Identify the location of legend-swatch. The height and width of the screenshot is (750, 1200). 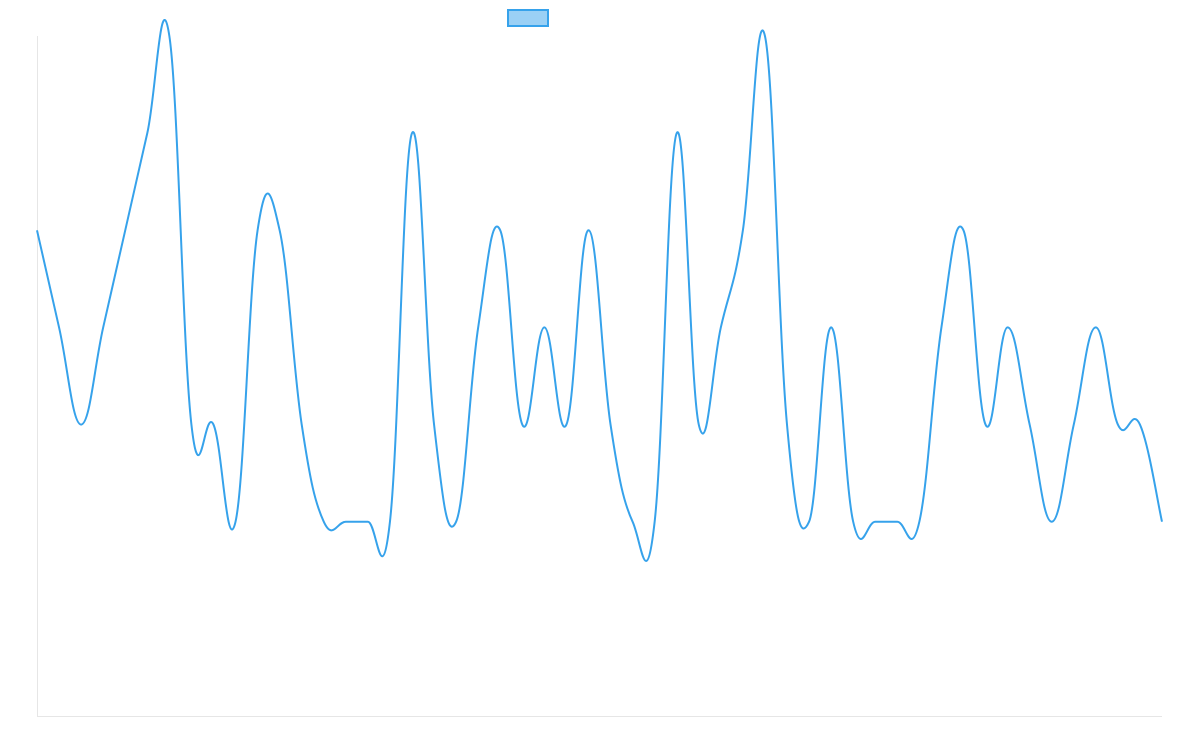
(528, 18).